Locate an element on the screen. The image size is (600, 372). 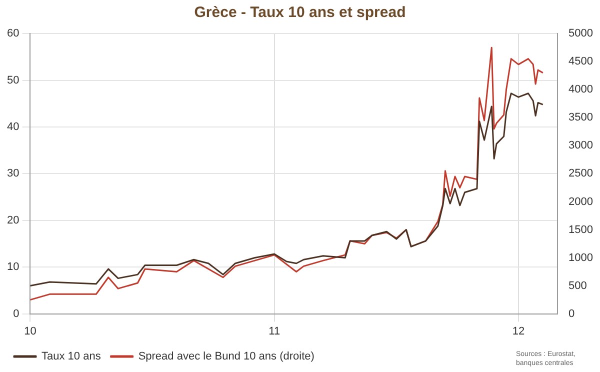
legend-label: Spread avec le Bund 10 ans (droite) is located at coordinates (226, 356).